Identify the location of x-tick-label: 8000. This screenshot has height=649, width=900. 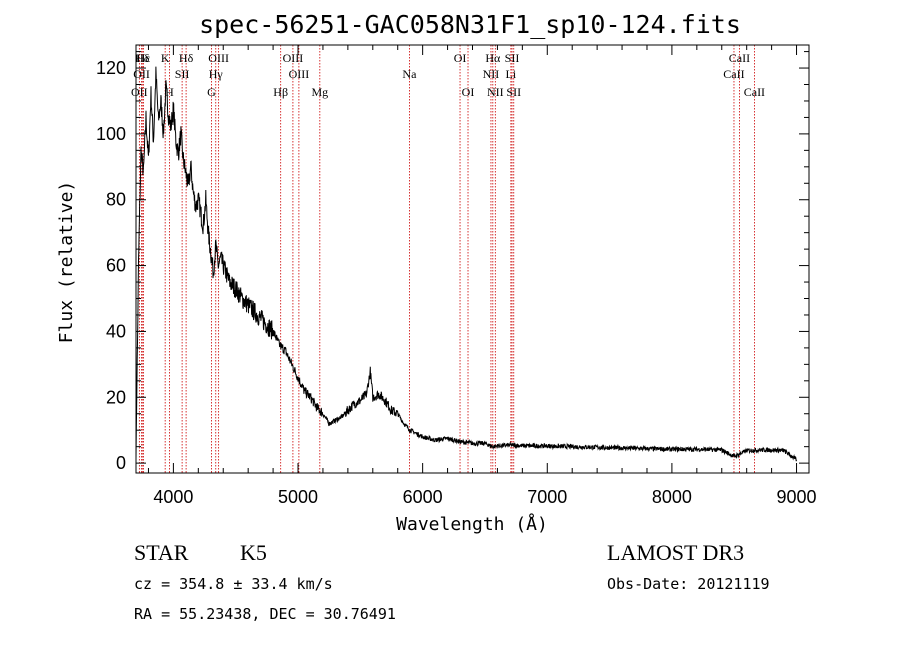
(672, 497).